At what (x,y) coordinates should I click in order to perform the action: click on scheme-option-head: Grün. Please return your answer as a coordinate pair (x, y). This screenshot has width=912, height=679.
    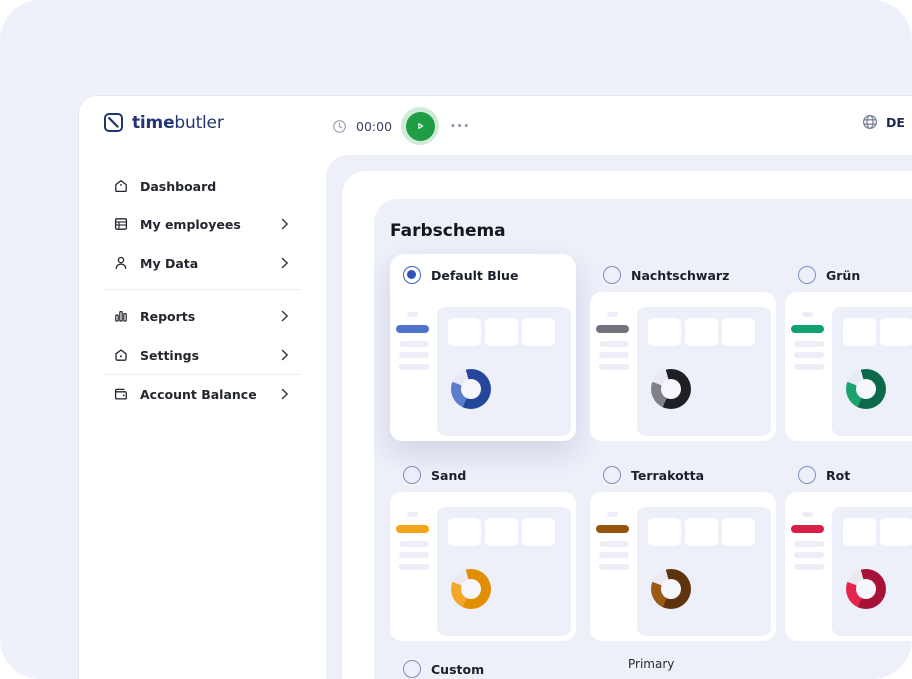
    Looking at the image, I should click on (829, 275).